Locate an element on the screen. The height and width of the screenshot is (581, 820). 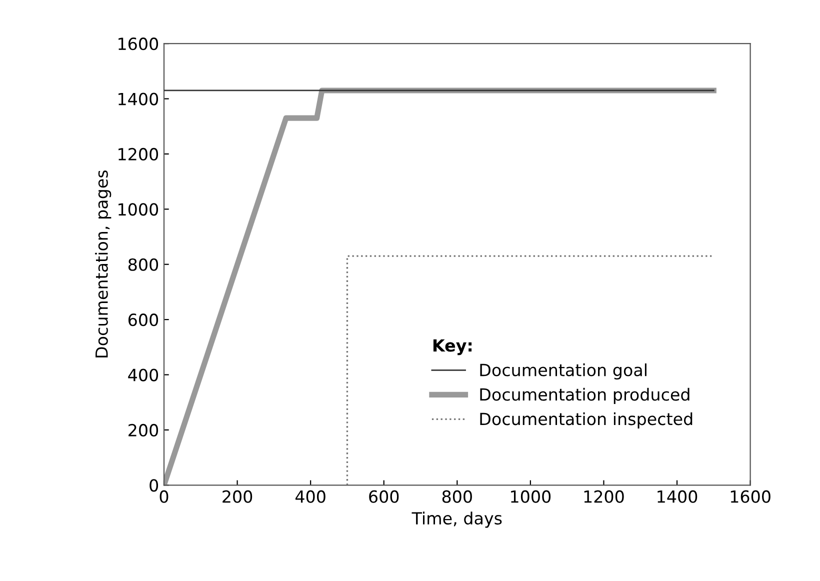
y-tick-label: 200 is located at coordinates (143, 430).